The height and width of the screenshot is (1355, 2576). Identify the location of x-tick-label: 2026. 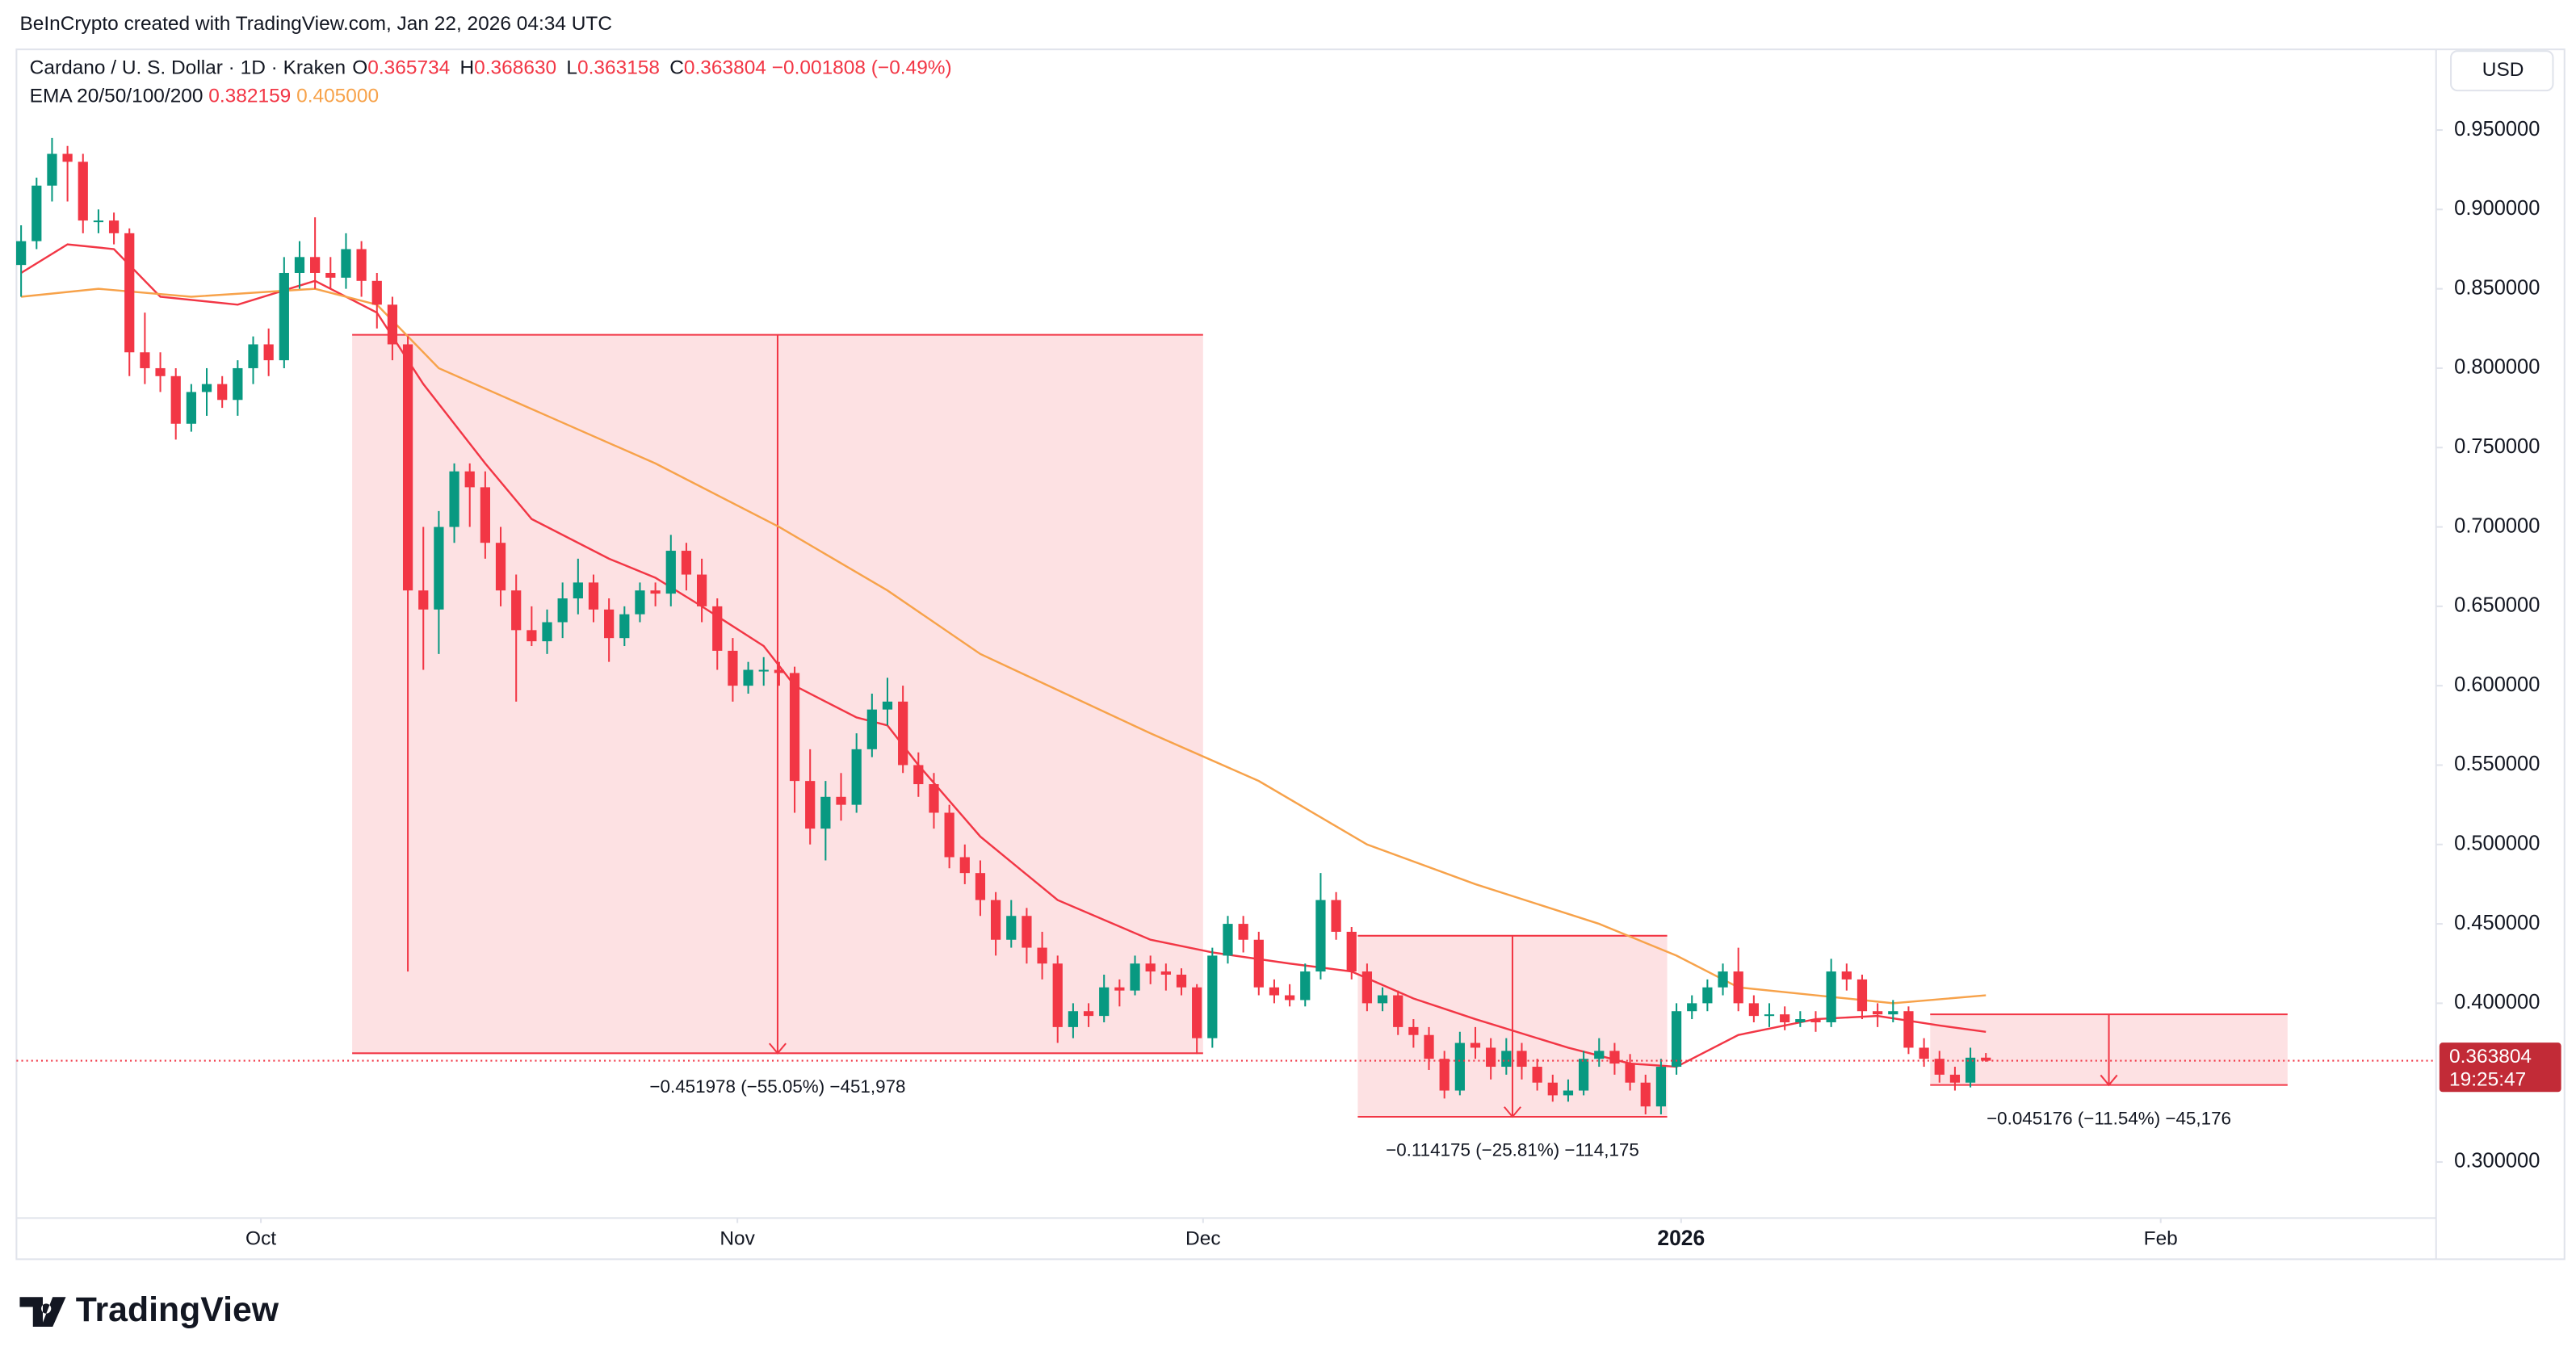
(1681, 1238).